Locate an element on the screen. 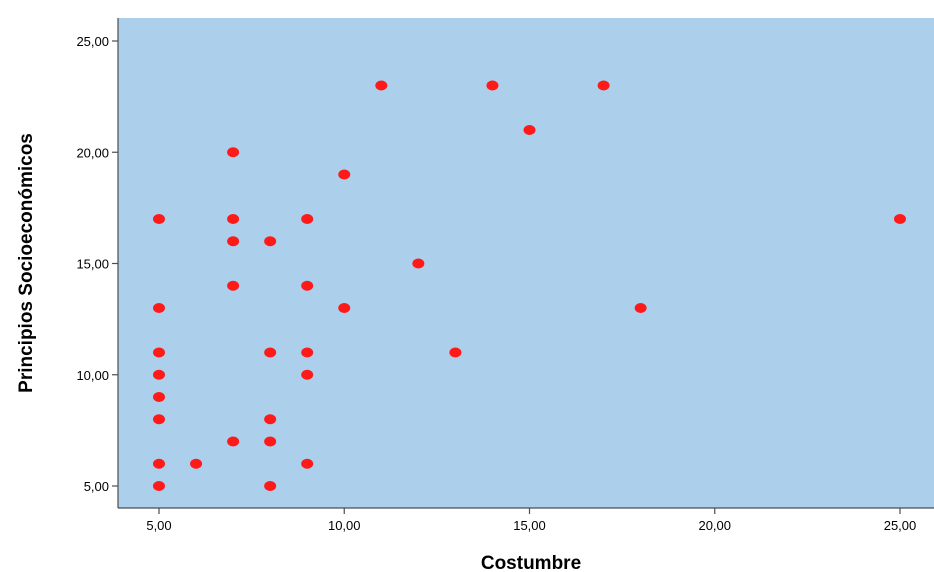  x-axis-ticks: 5,00 10,00 15,00 20,00 25,00 is located at coordinates (531, 520).